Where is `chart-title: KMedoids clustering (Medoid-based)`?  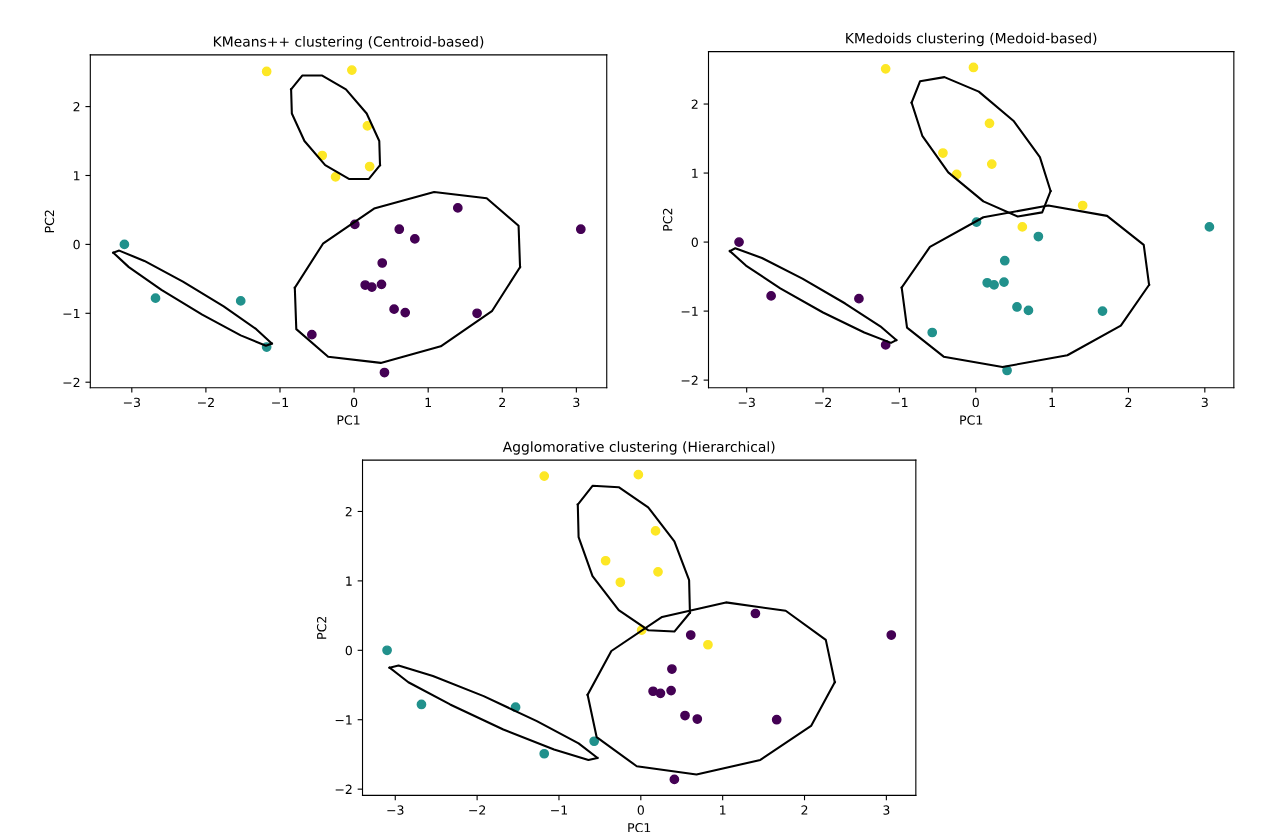 chart-title: KMedoids clustering (Medoid-based) is located at coordinates (971, 39).